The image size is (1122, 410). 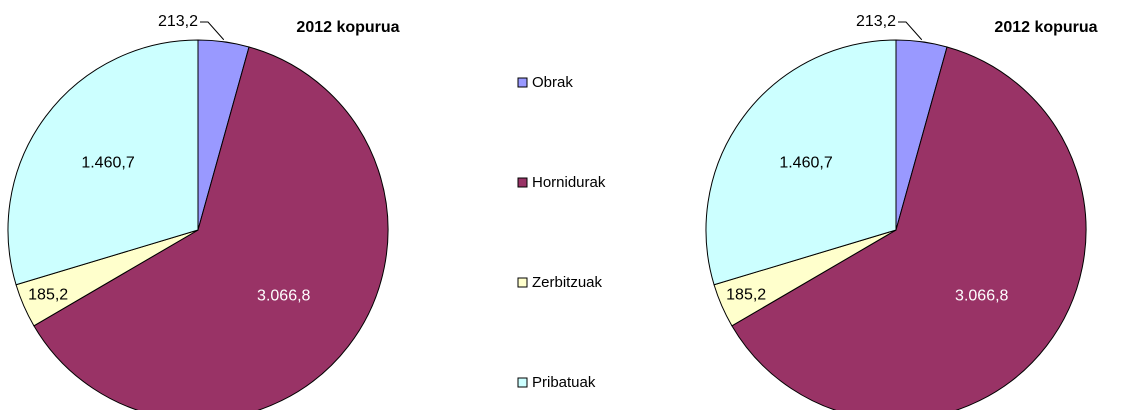 I want to click on legend-label: Obrak, so click(x=552, y=82).